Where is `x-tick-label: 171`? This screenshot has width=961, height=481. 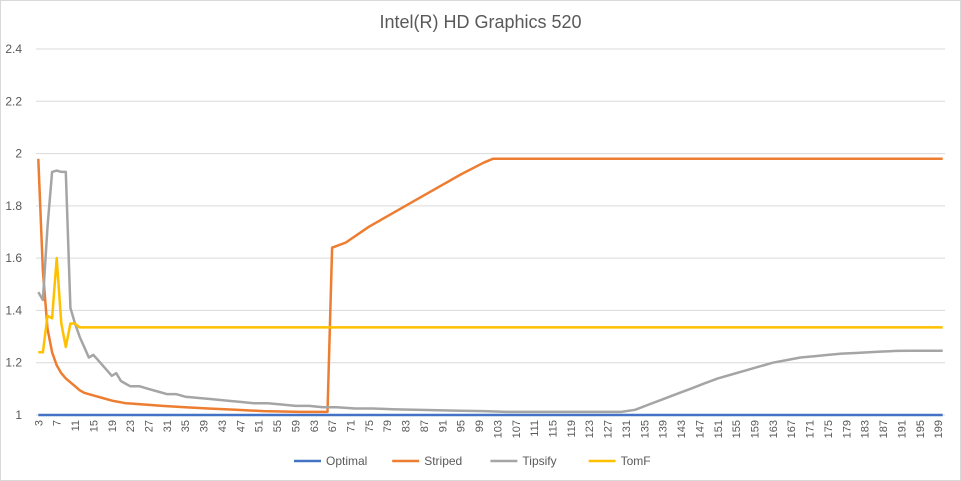 x-tick-label: 171 is located at coordinates (811, 429).